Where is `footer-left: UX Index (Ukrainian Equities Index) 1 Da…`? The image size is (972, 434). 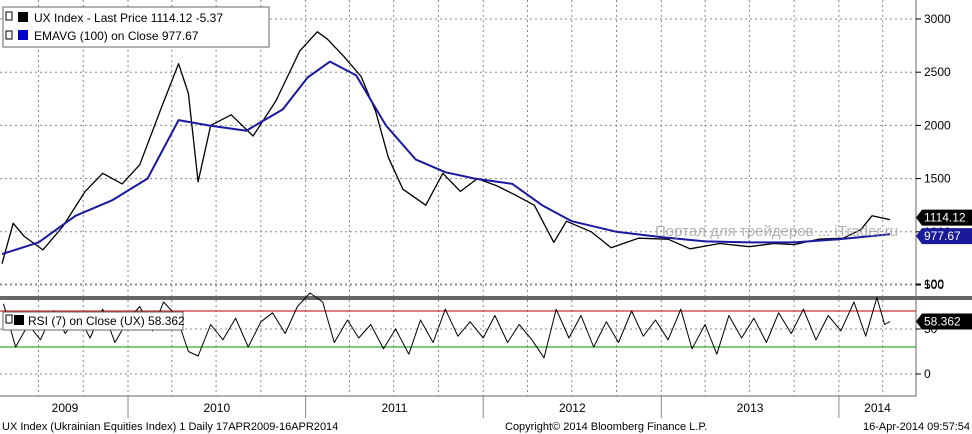 footer-left: UX Index (Ukrainian Equities Index) 1 Da… is located at coordinates (170, 427).